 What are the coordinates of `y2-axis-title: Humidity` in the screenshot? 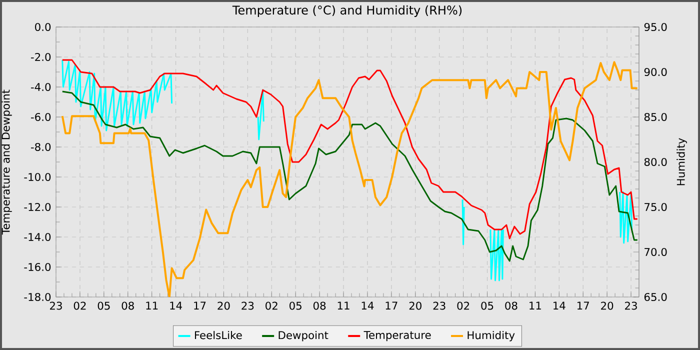 It's located at (681, 162).